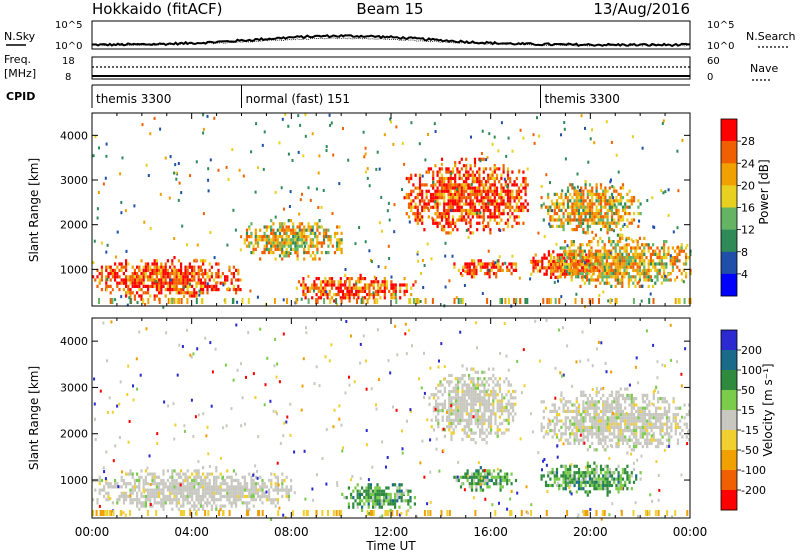 This screenshot has height=554, width=800. What do you see at coordinates (400, 36) in the screenshot?
I see `noise-panel: N.Sky 10^5 10^0 10^5 10^0 N.Search` at bounding box center [400, 36].